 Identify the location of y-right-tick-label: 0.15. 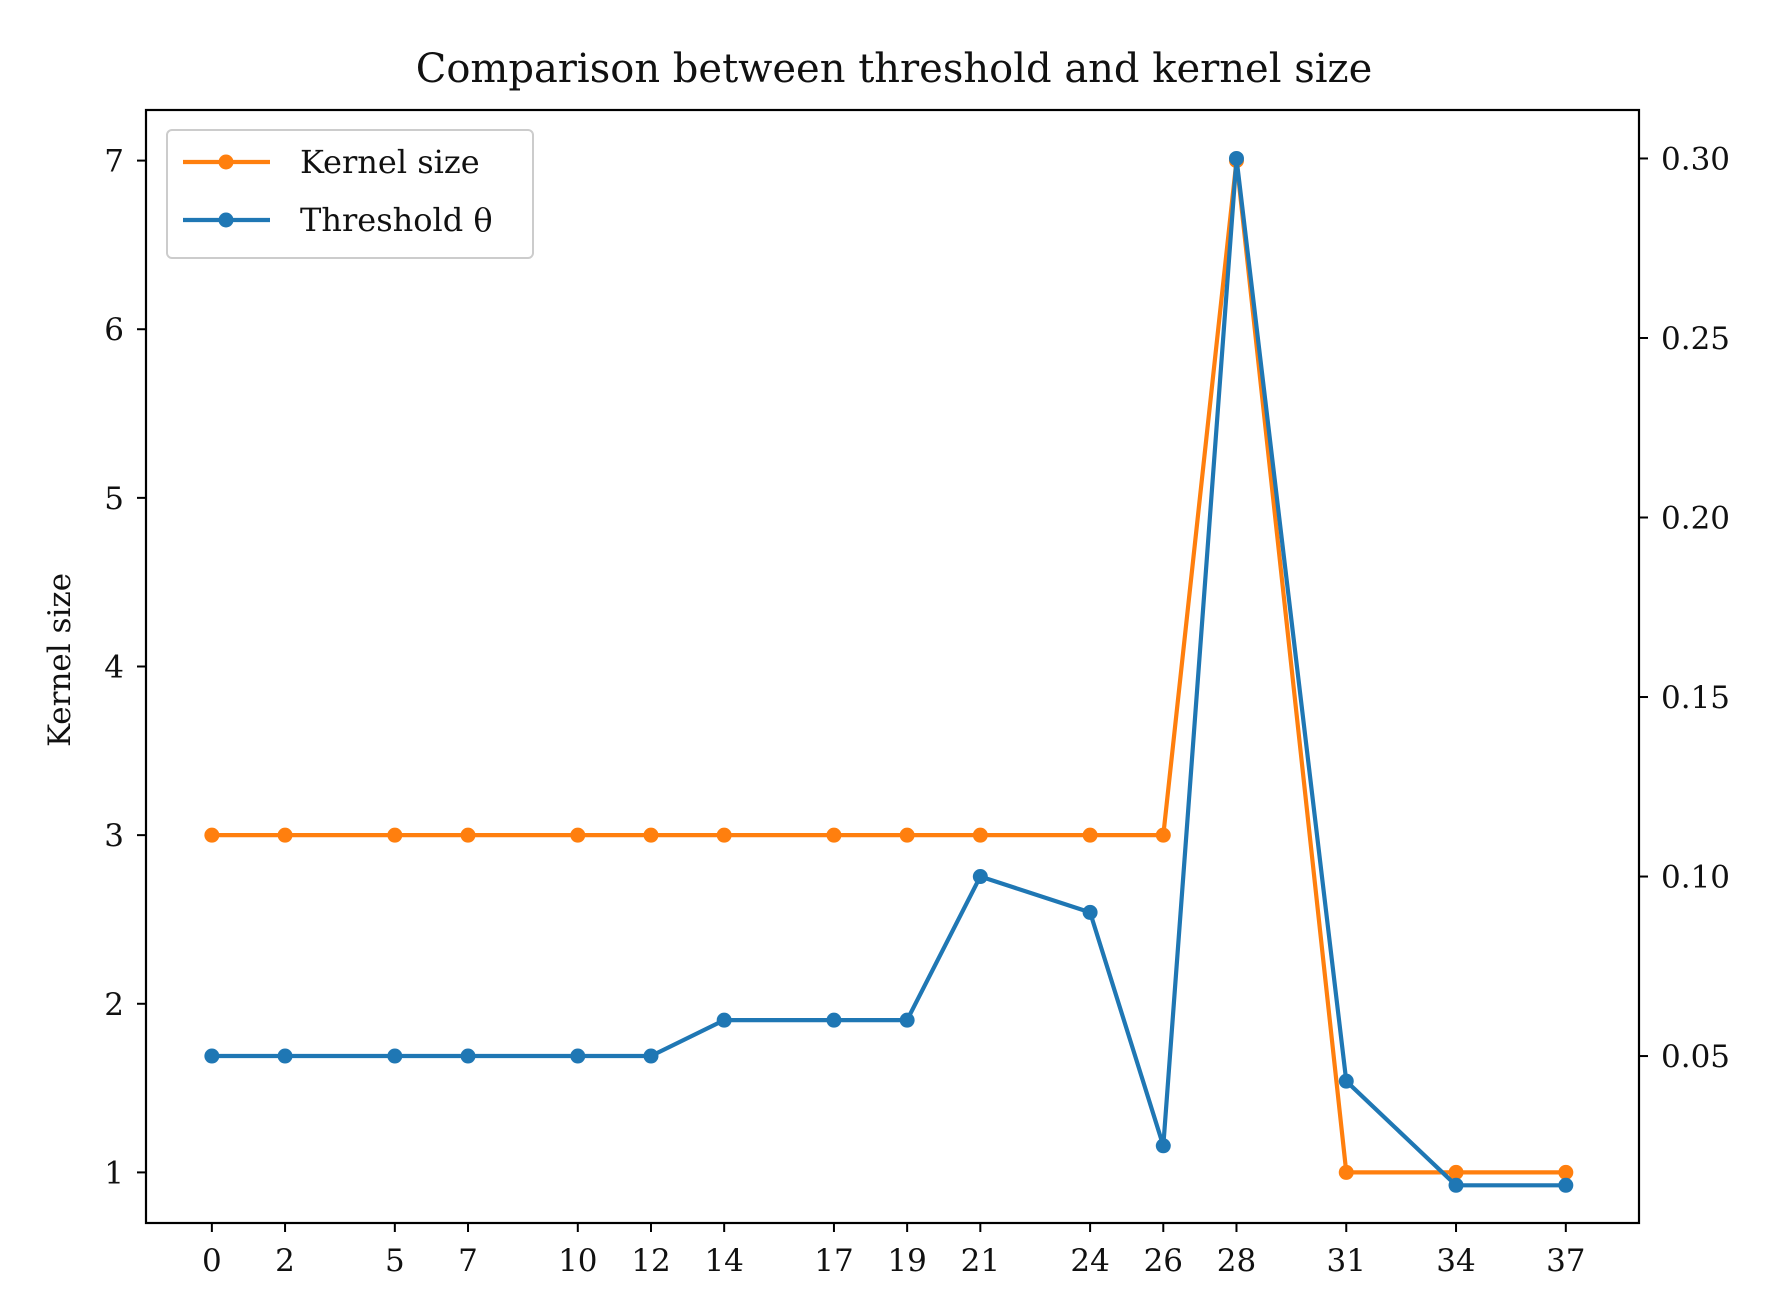
(1695, 698).